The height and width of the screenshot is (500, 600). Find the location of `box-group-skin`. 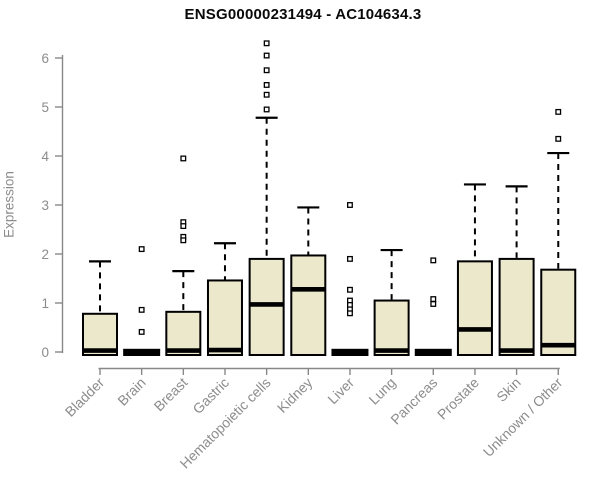

box-group-skin is located at coordinates (516, 270).